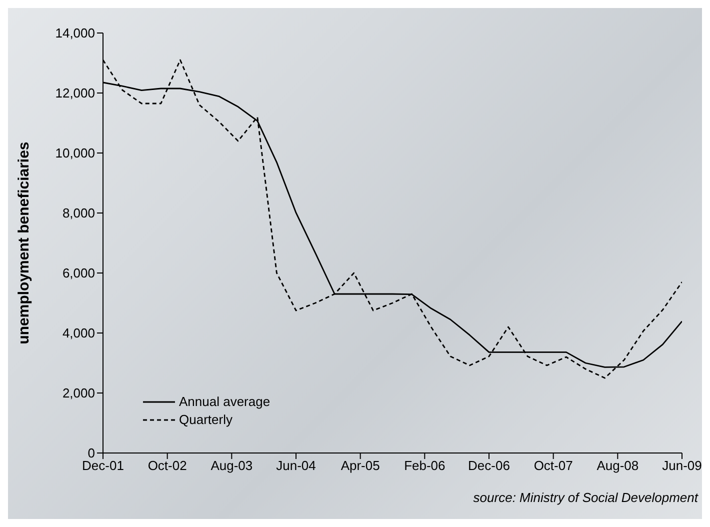 The image size is (710, 527). What do you see at coordinates (682, 466) in the screenshot?
I see `x-tick-label: Jun-09` at bounding box center [682, 466].